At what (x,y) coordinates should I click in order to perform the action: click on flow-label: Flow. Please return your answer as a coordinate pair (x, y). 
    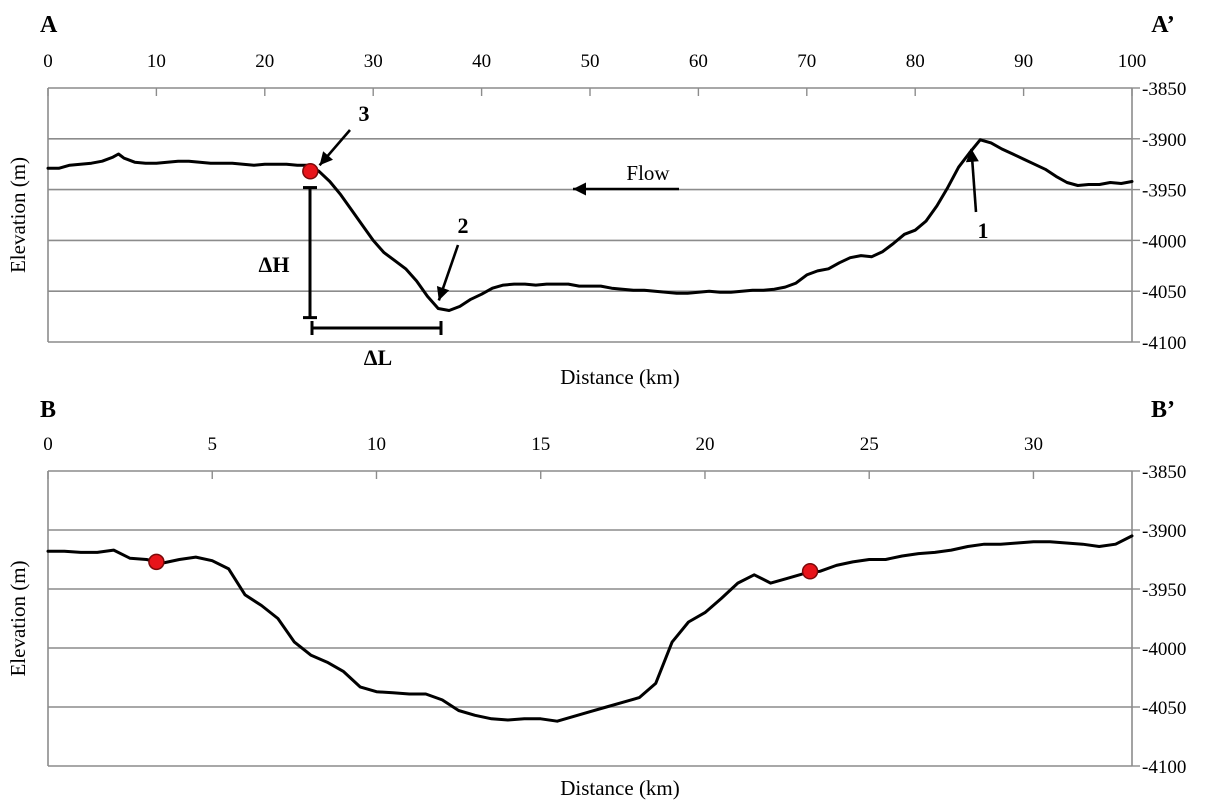
    Looking at the image, I should click on (648, 173).